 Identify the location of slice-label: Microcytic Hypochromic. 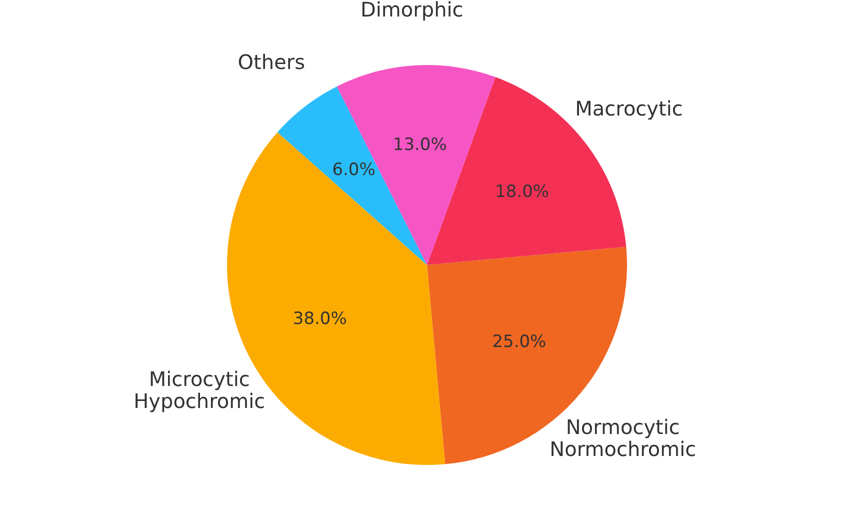
(200, 389).